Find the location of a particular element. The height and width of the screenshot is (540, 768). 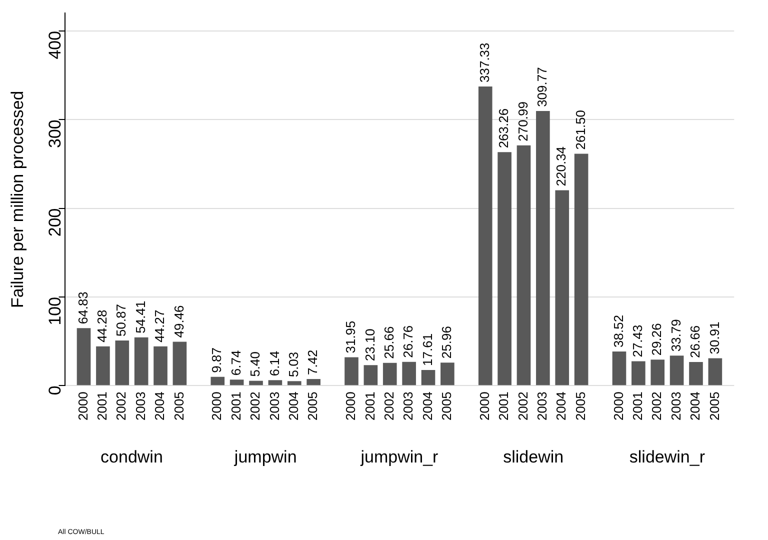

data-label: 64.83 is located at coordinates (82, 308).